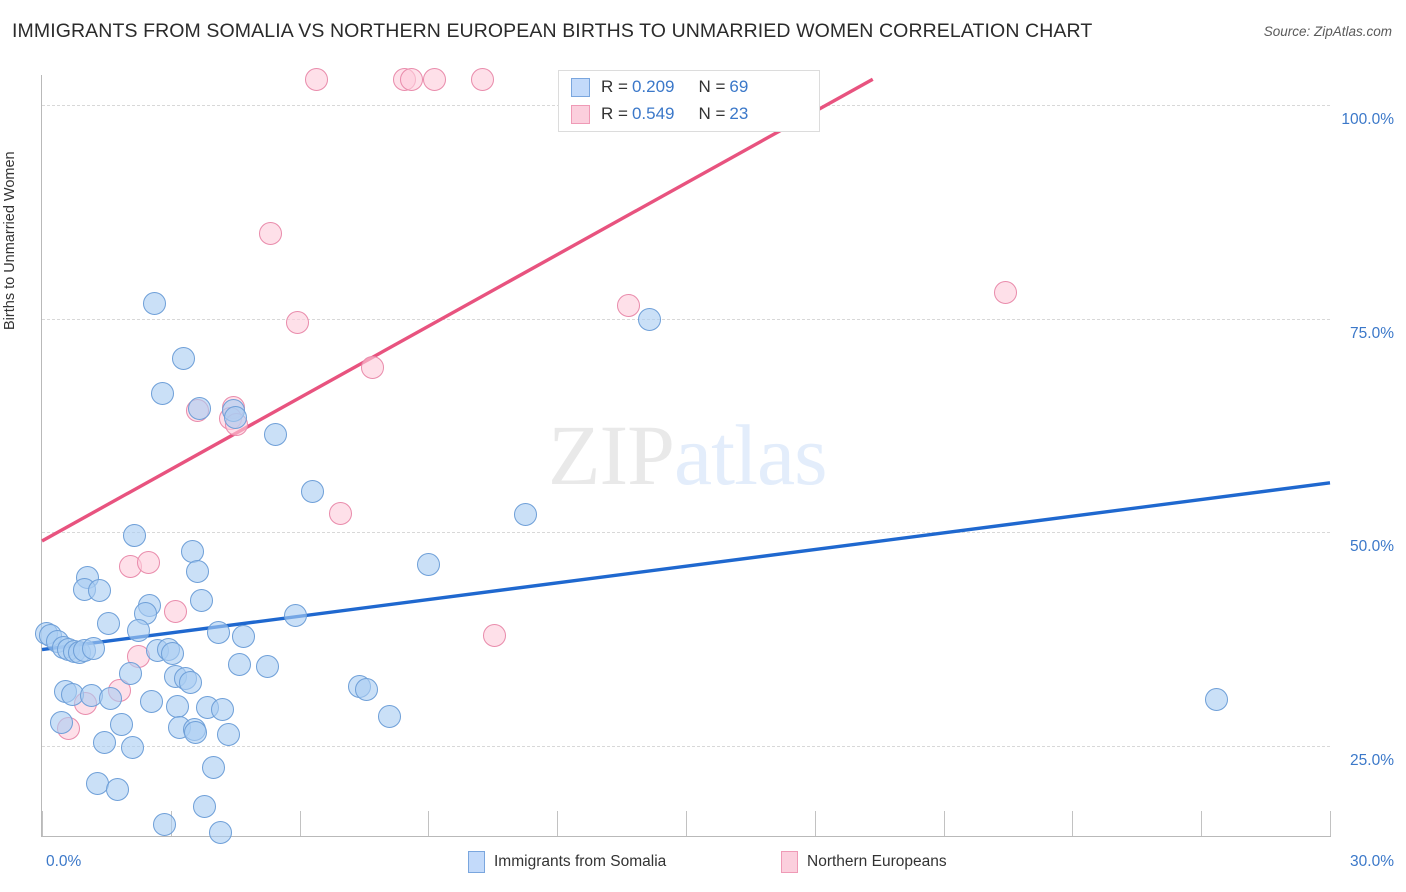 The image size is (1406, 892). Describe the element at coordinates (1327, 31) in the screenshot. I see `source-label: Source: ZipAtlas.com` at that location.